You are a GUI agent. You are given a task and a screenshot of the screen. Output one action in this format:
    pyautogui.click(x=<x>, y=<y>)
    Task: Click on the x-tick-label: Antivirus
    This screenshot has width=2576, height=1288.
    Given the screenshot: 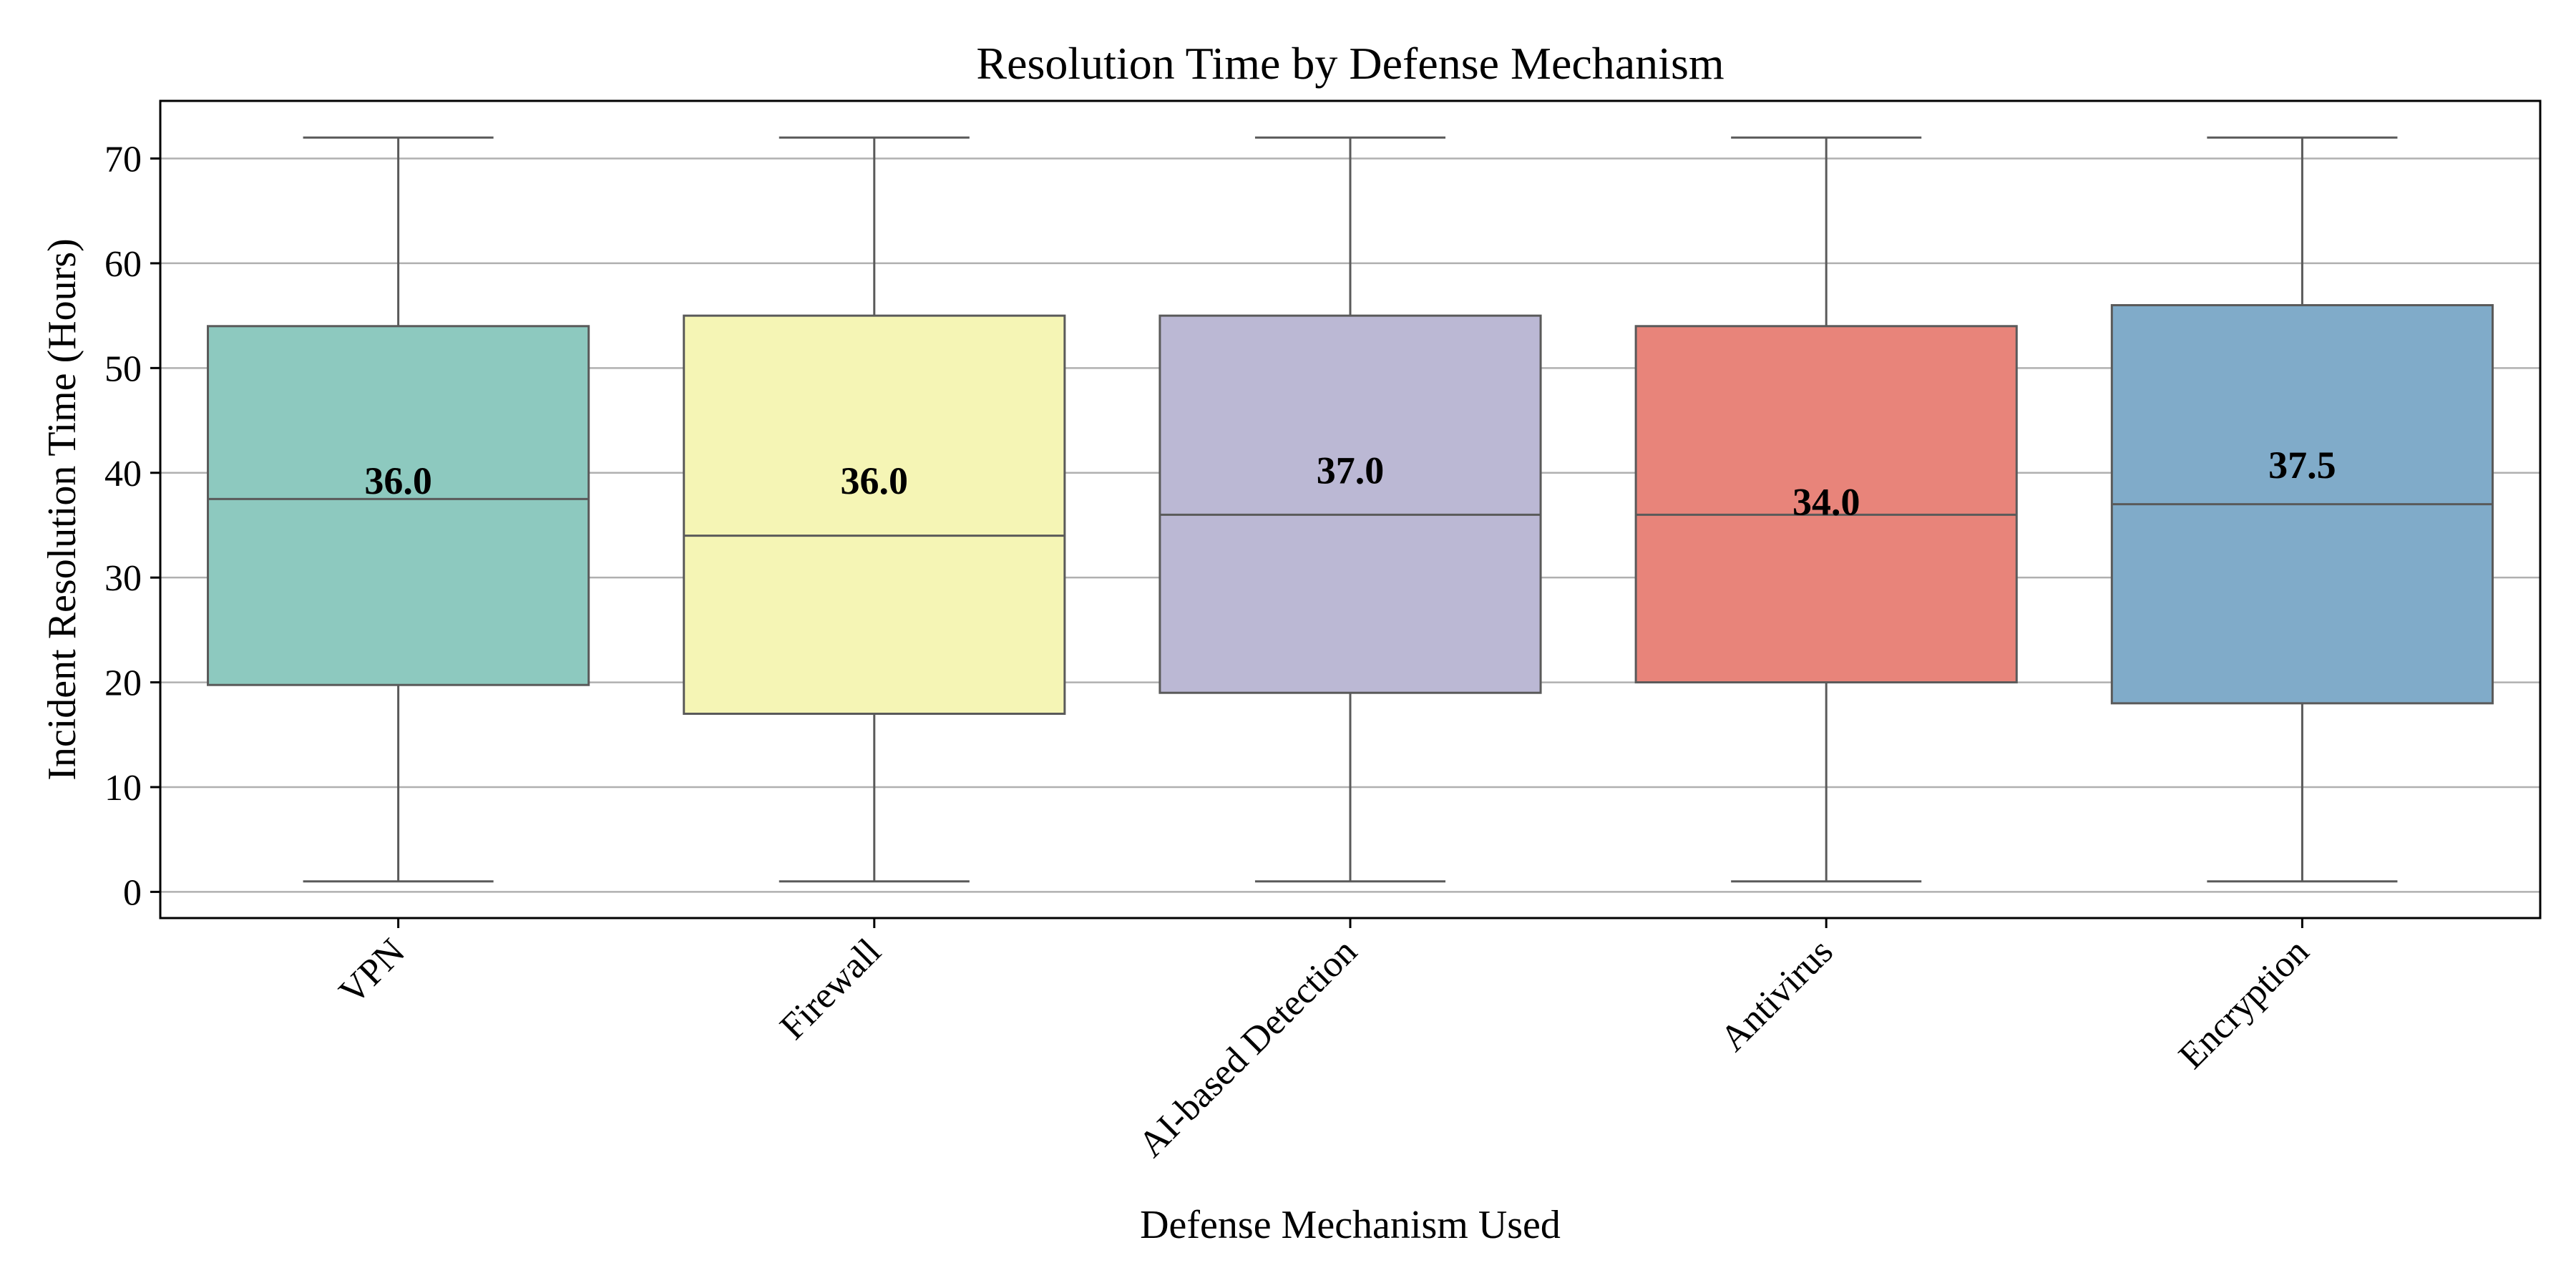 What is the action you would take?
    pyautogui.click(x=1776, y=995)
    